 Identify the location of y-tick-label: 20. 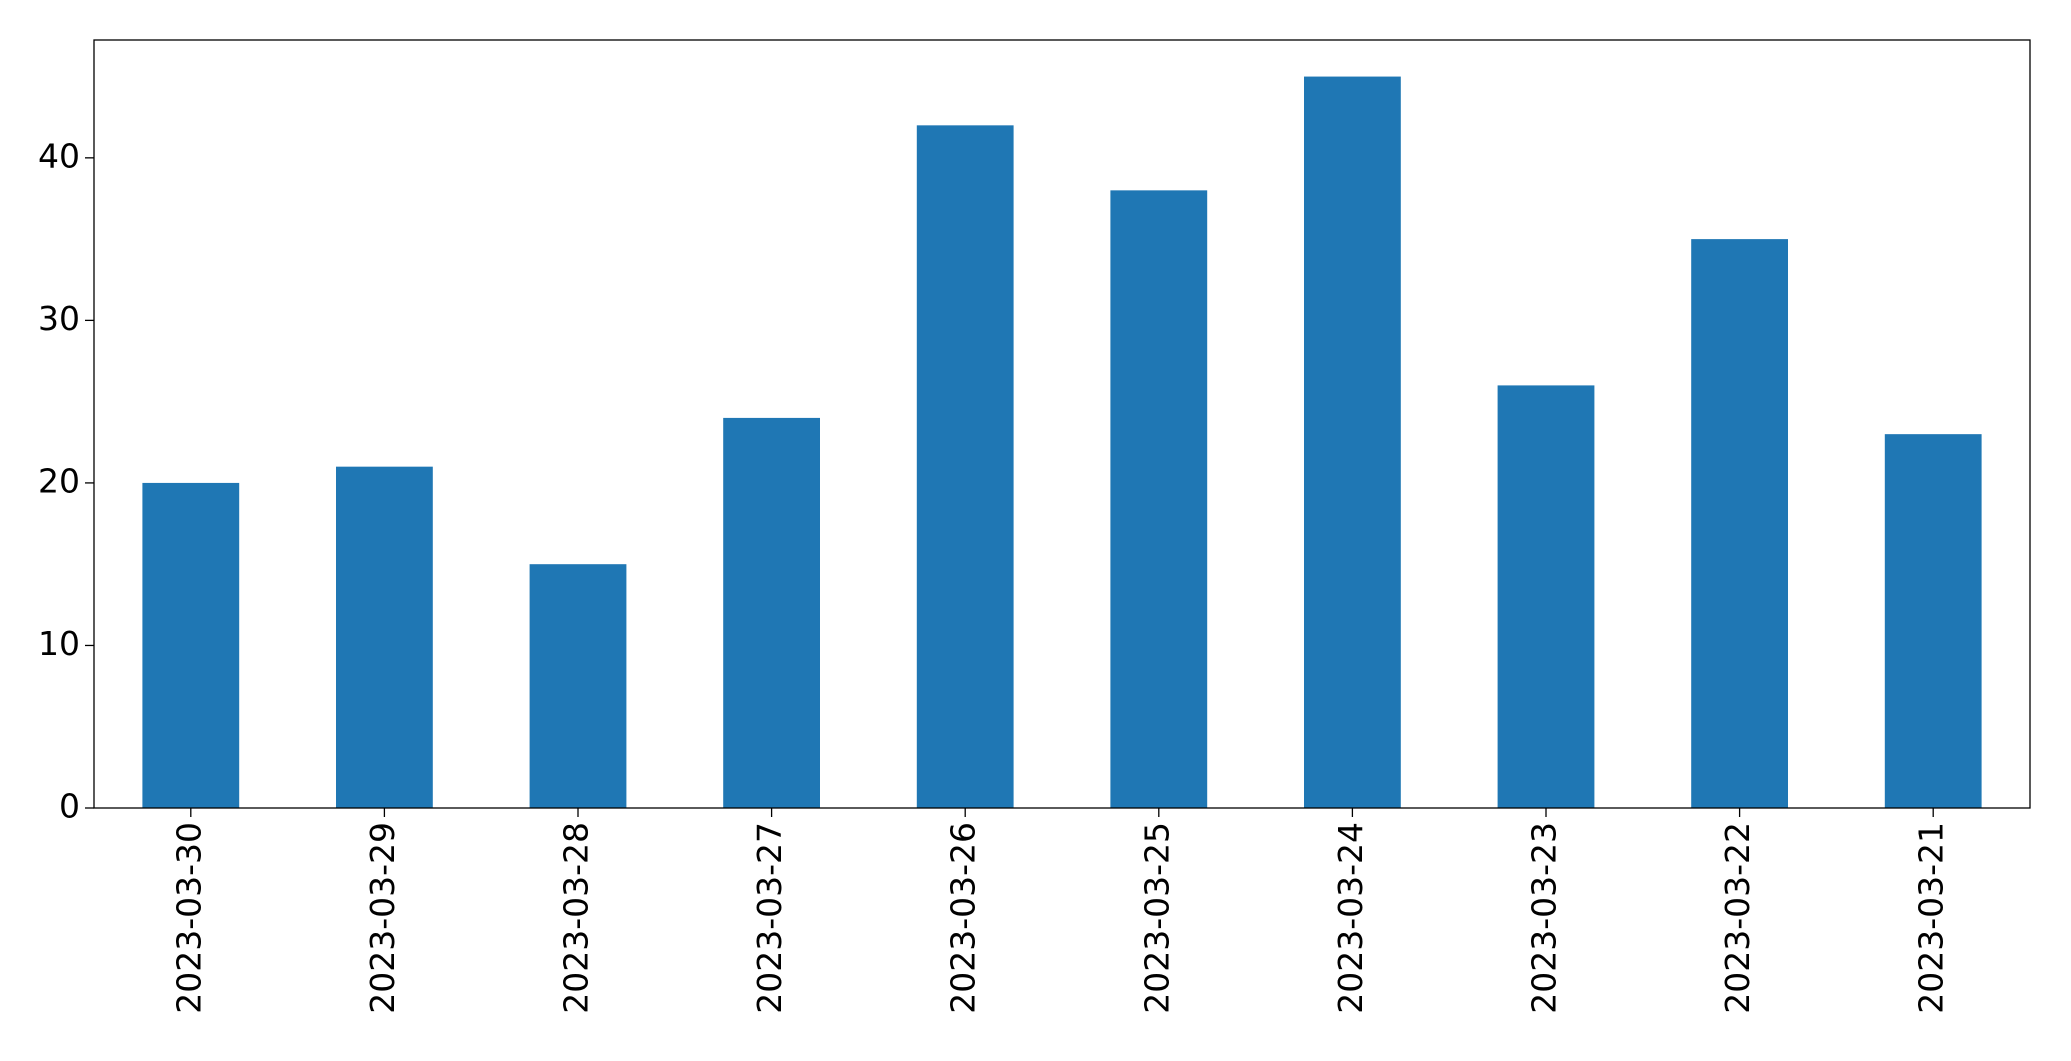
(59, 480).